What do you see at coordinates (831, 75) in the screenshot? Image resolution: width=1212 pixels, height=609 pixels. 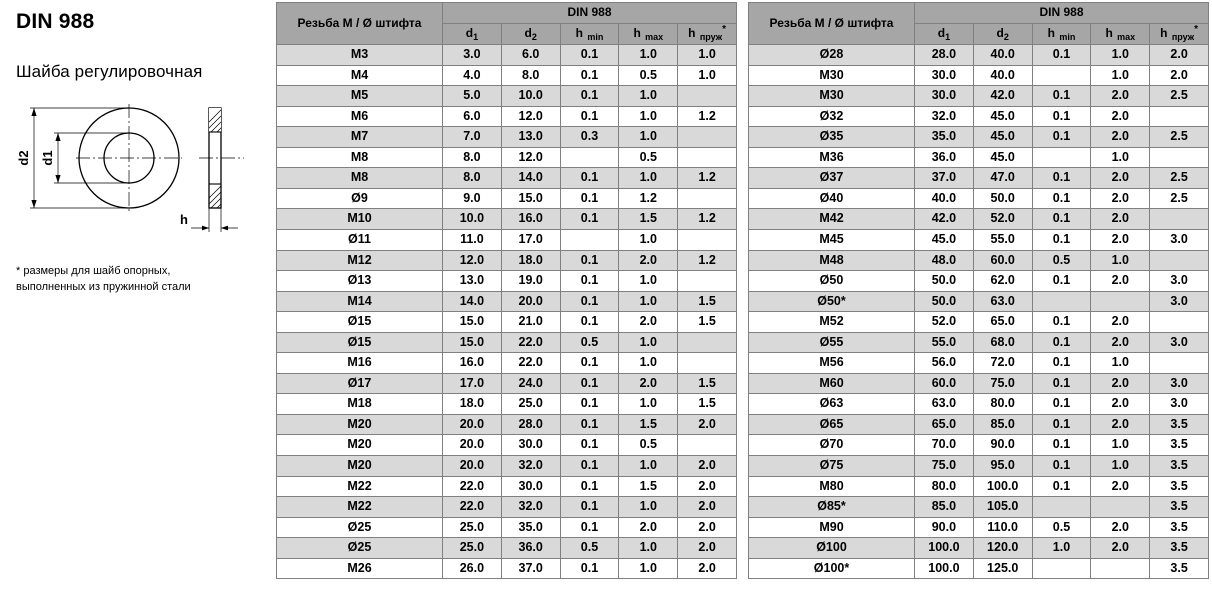 I see `cell-thread-size: M30` at bounding box center [831, 75].